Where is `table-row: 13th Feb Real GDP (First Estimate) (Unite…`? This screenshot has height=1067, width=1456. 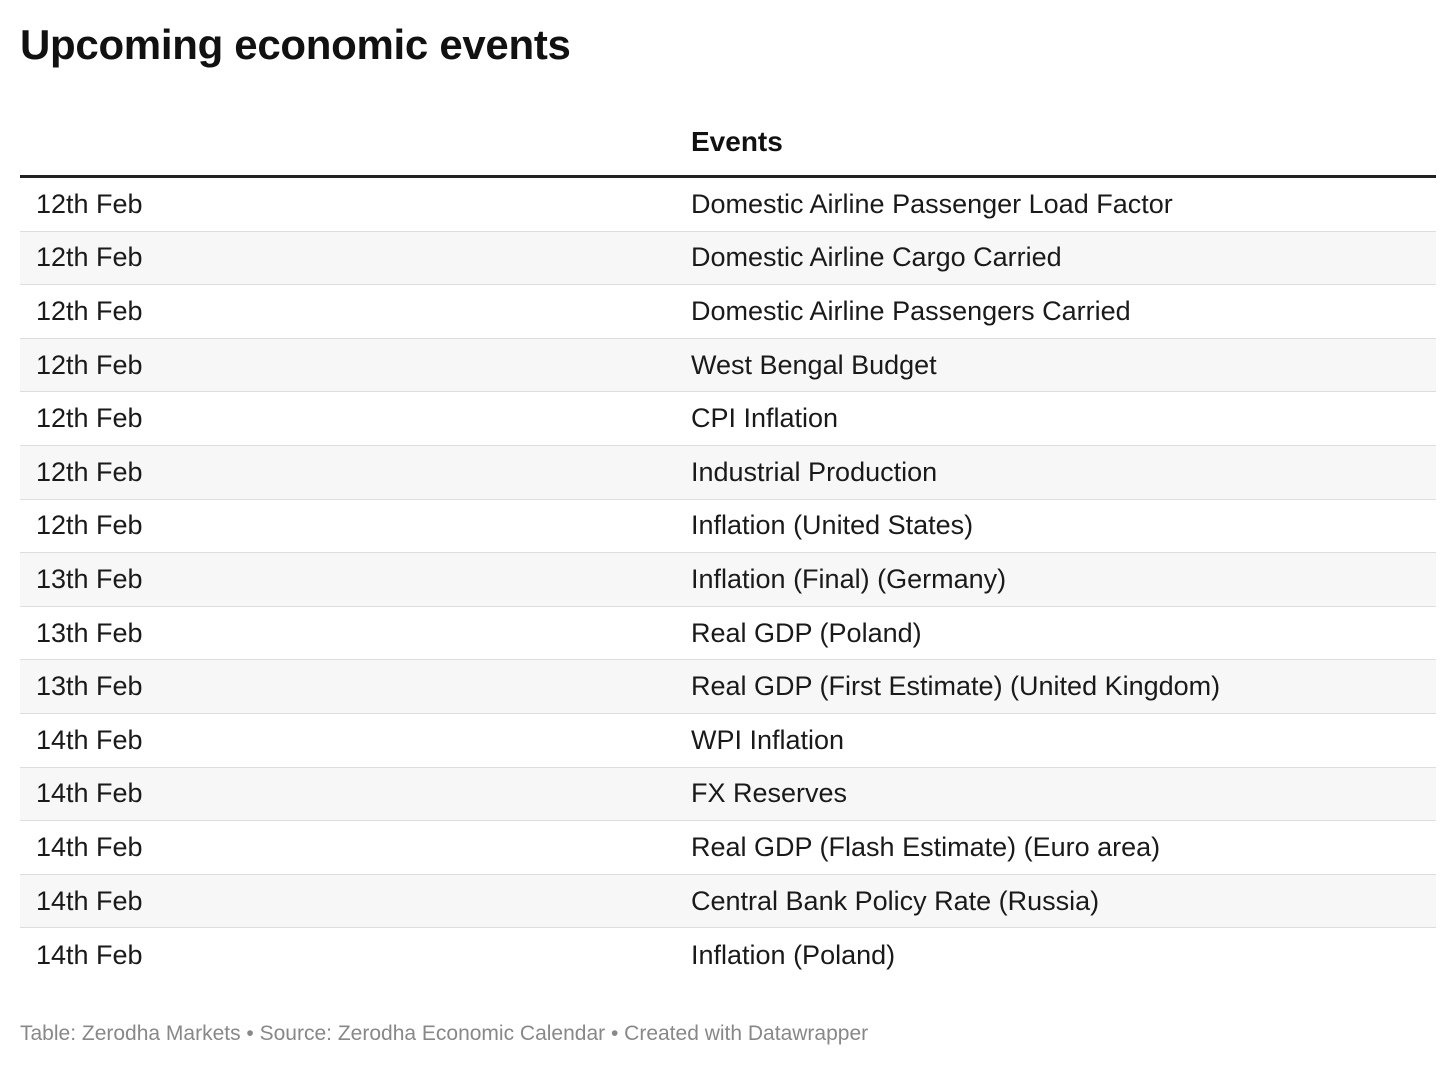 table-row: 13th Feb Real GDP (First Estimate) (Unite… is located at coordinates (728, 687).